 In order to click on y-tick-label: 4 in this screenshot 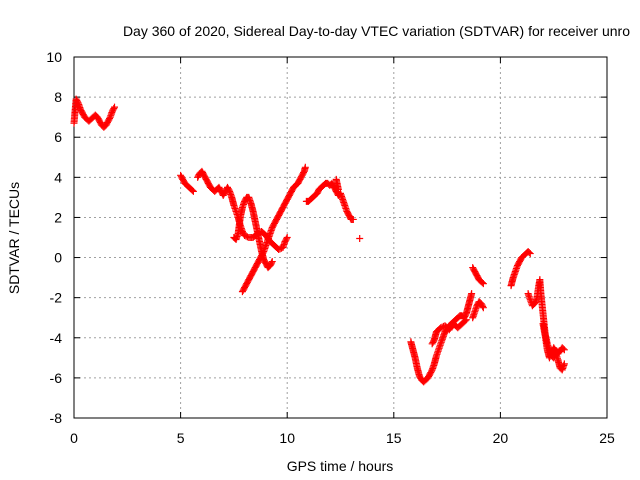, I will do `click(58, 177)`.